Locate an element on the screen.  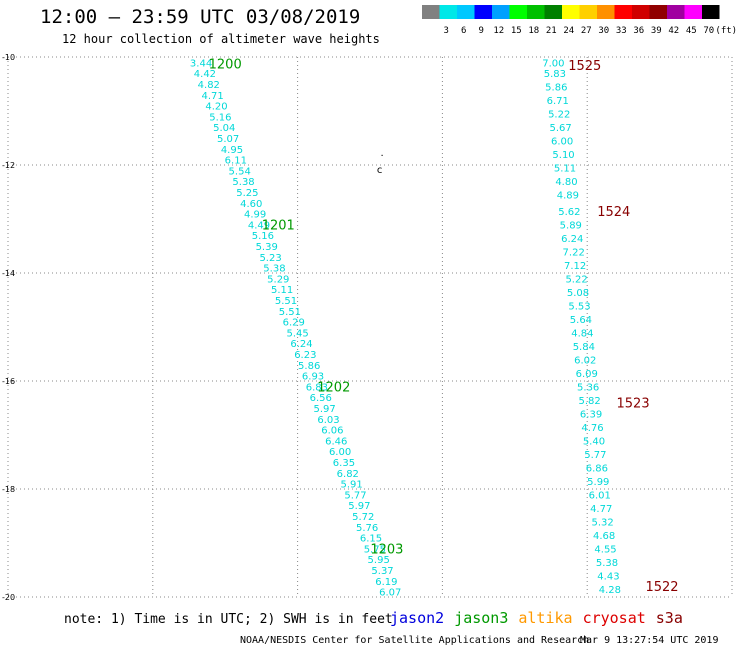
time-label: 1200 is located at coordinates (225, 64).